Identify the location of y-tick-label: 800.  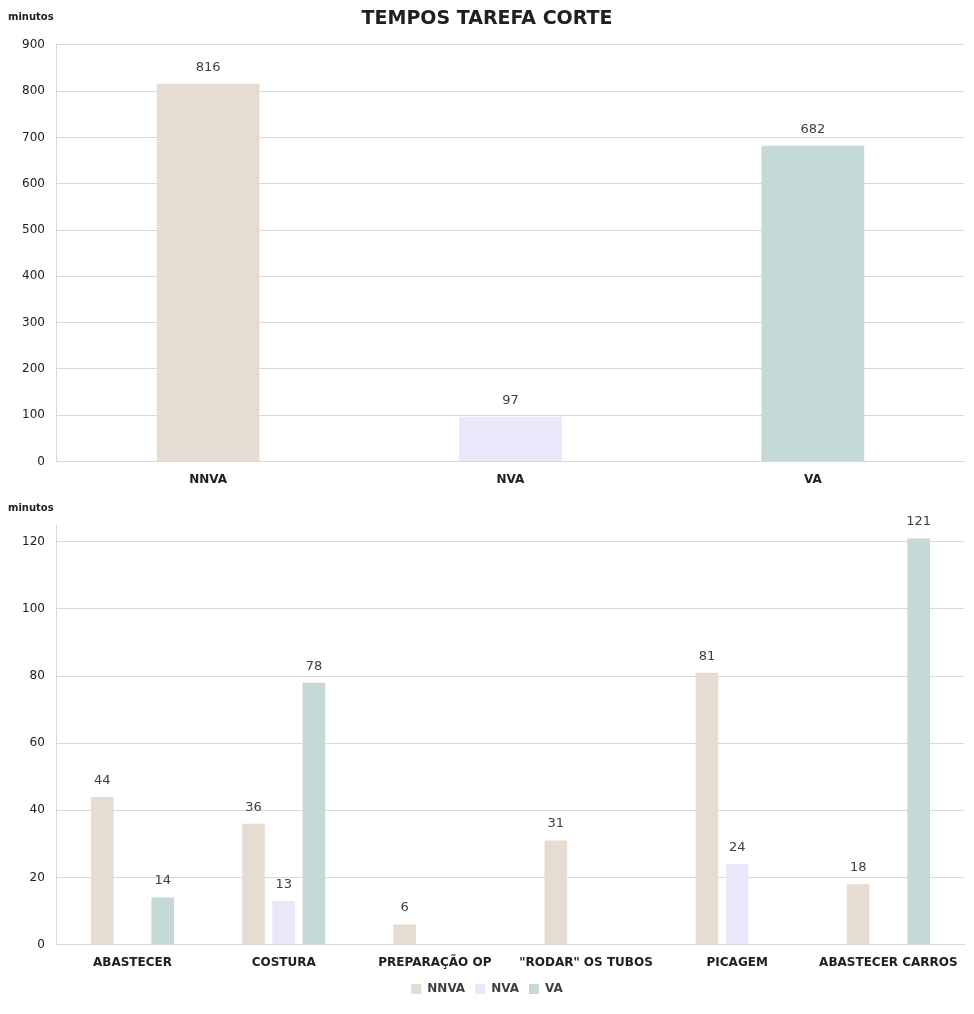
(33, 90).